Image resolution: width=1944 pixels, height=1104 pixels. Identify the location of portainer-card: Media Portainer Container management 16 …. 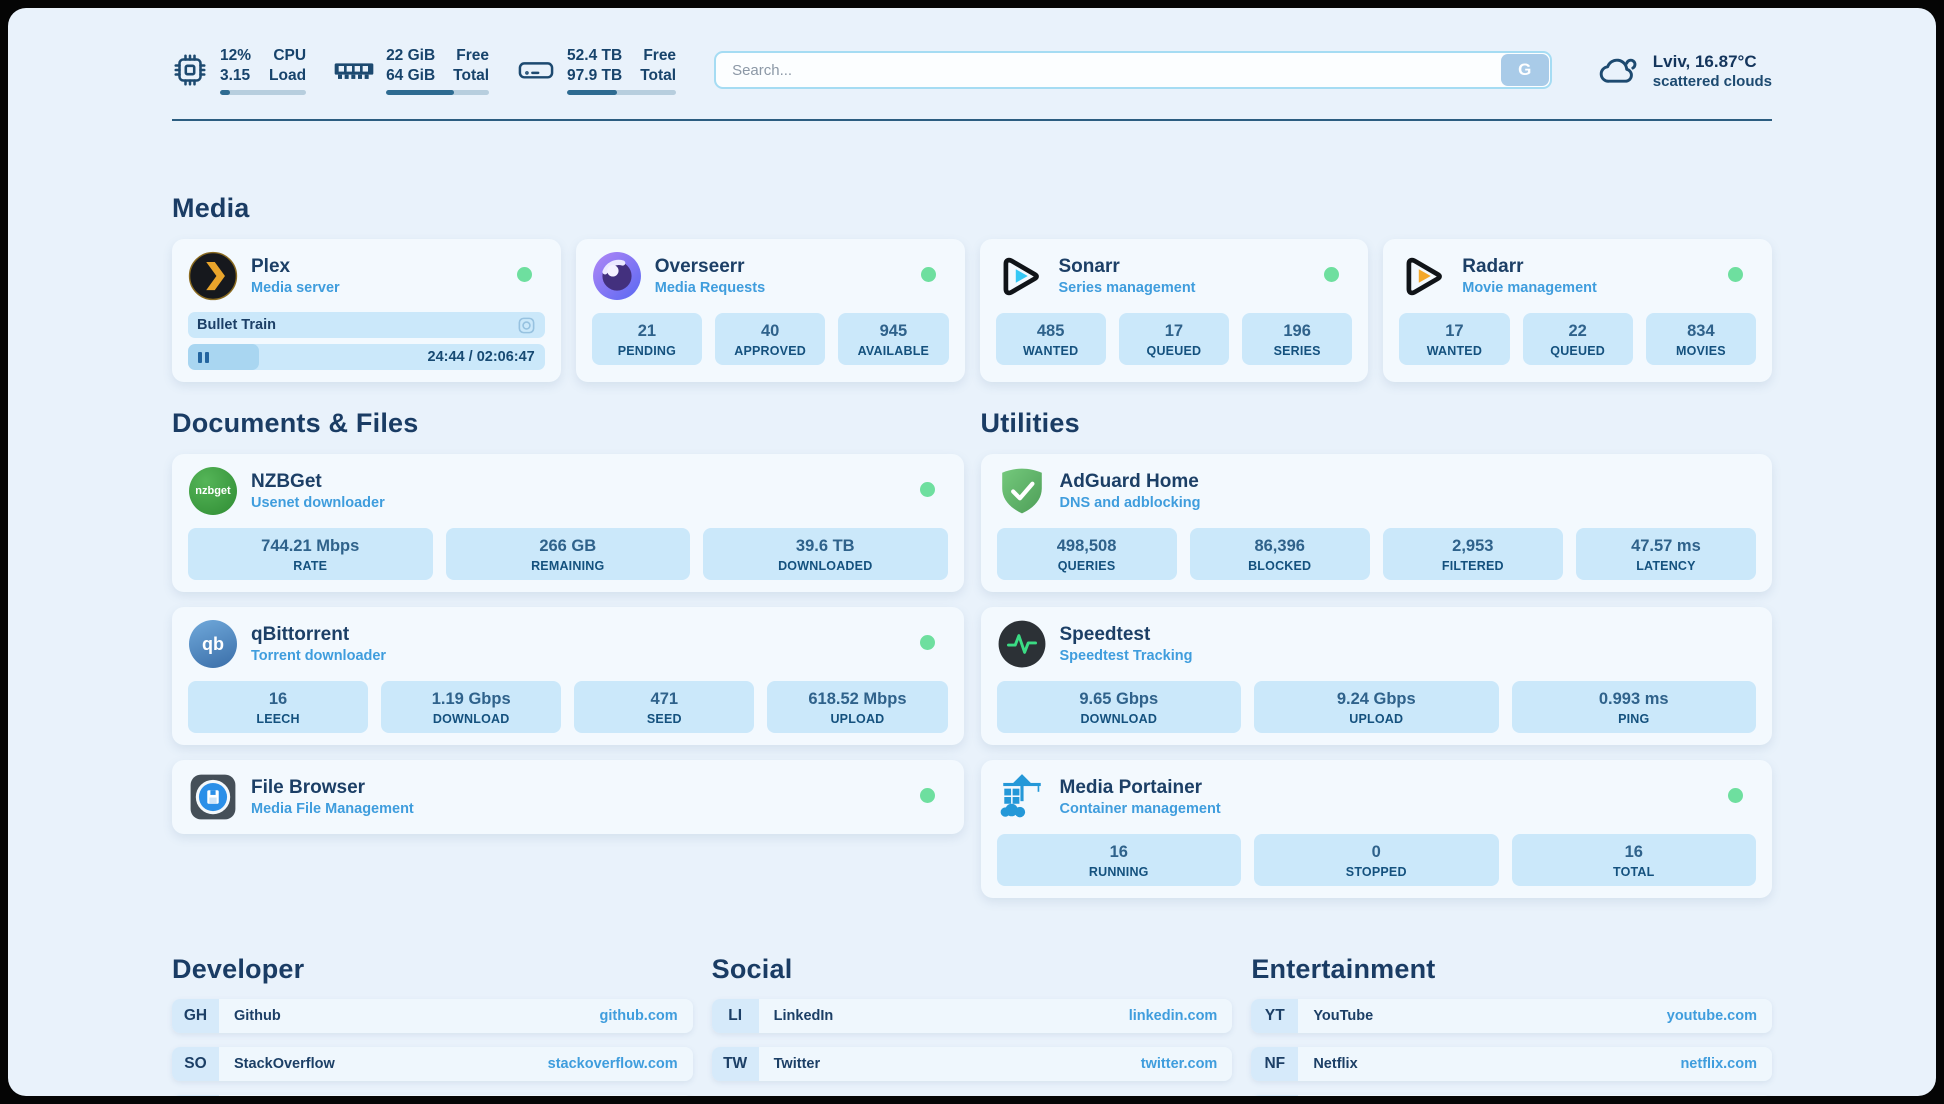
(1376, 829).